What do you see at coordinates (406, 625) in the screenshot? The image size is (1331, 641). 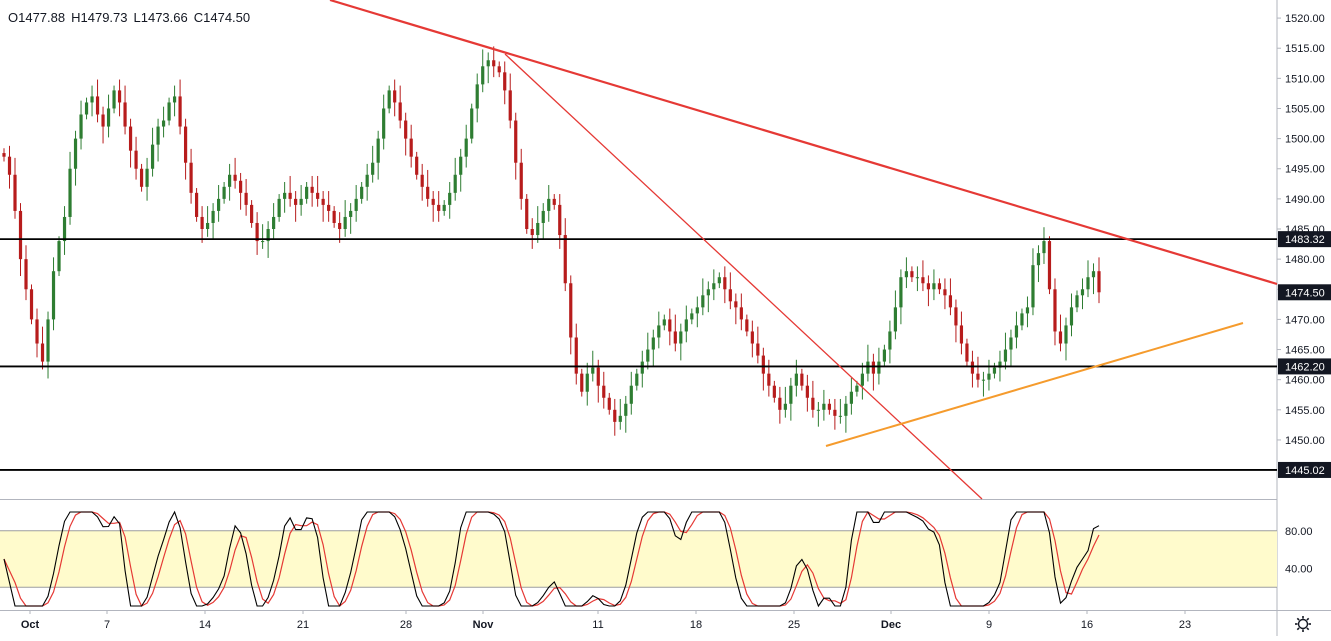 I see `time-tick-label: 28` at bounding box center [406, 625].